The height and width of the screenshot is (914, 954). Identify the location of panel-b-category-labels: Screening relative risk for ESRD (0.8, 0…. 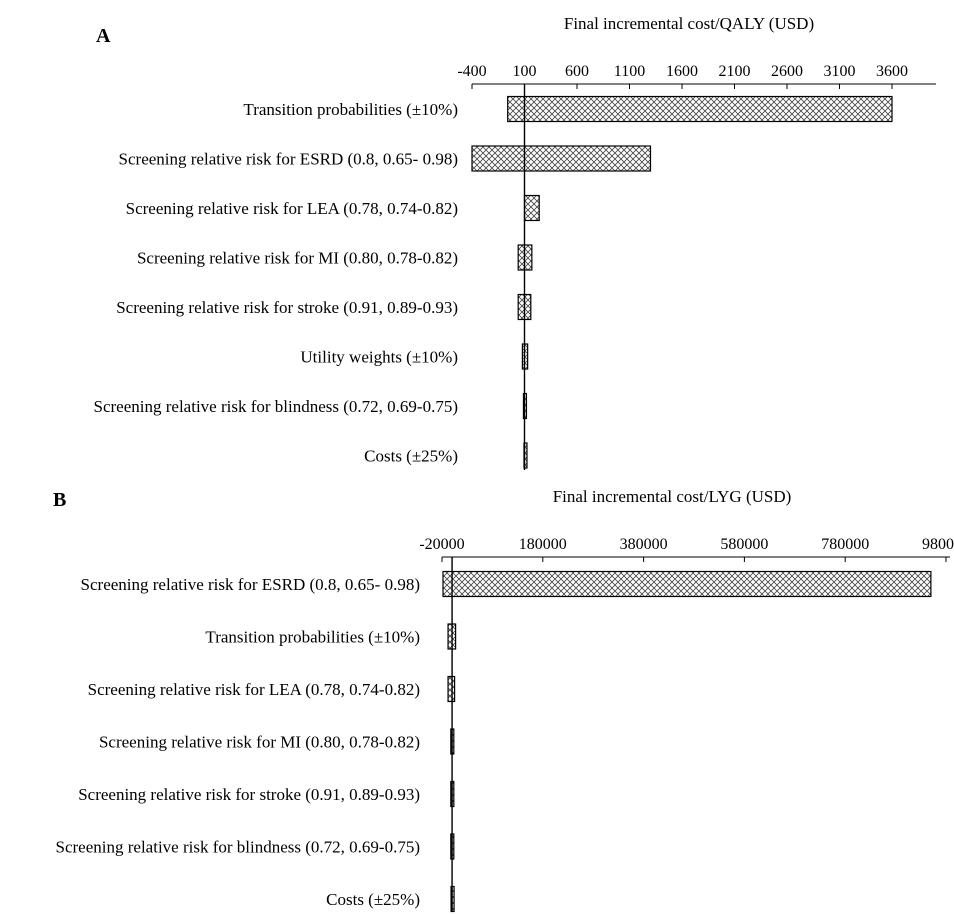
(238, 742).